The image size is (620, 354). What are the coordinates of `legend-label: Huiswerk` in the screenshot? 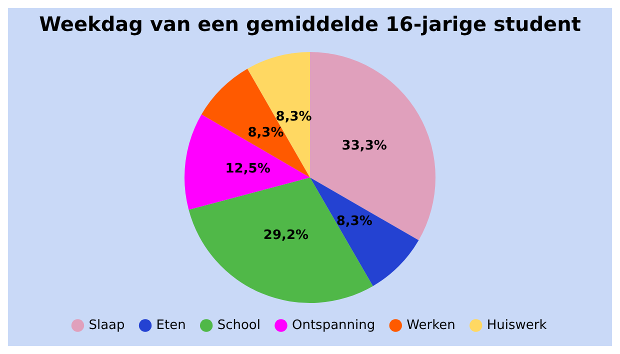 It's located at (517, 325).